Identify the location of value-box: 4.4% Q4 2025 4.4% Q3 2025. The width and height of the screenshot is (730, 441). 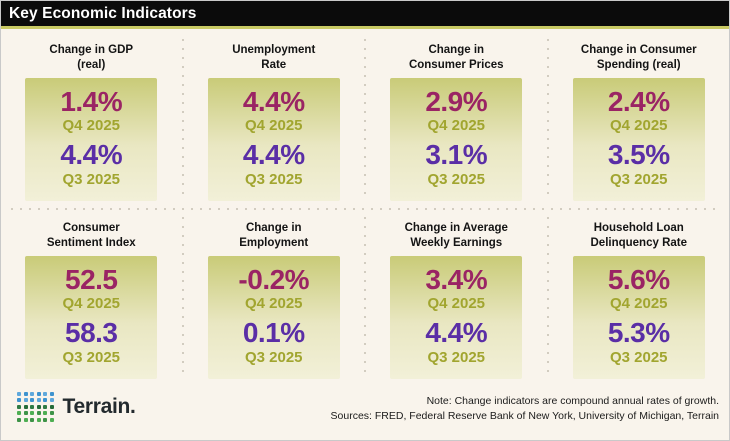
(273, 139).